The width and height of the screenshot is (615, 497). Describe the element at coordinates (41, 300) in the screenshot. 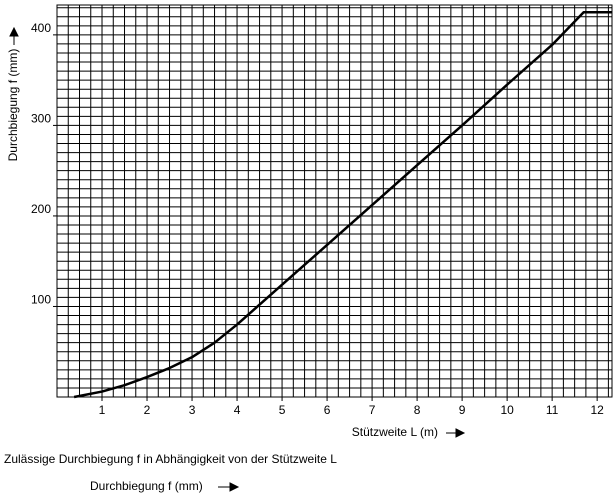

I see `y-tick-label: 100` at that location.